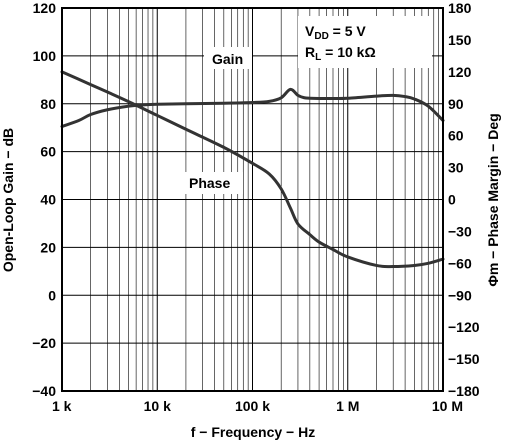 The image size is (507, 441). Describe the element at coordinates (252, 107) in the screenshot. I see `gain-curve` at that location.